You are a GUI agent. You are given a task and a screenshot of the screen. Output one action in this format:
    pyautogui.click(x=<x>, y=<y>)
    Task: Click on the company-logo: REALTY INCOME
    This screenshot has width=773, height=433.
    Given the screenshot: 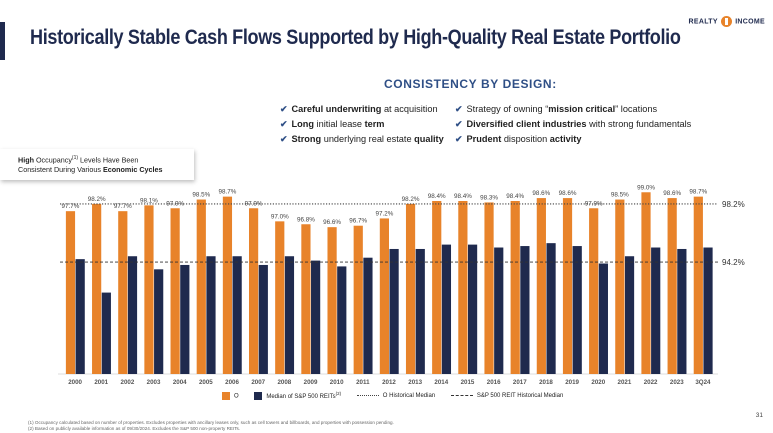 What is the action you would take?
    pyautogui.click(x=727, y=21)
    